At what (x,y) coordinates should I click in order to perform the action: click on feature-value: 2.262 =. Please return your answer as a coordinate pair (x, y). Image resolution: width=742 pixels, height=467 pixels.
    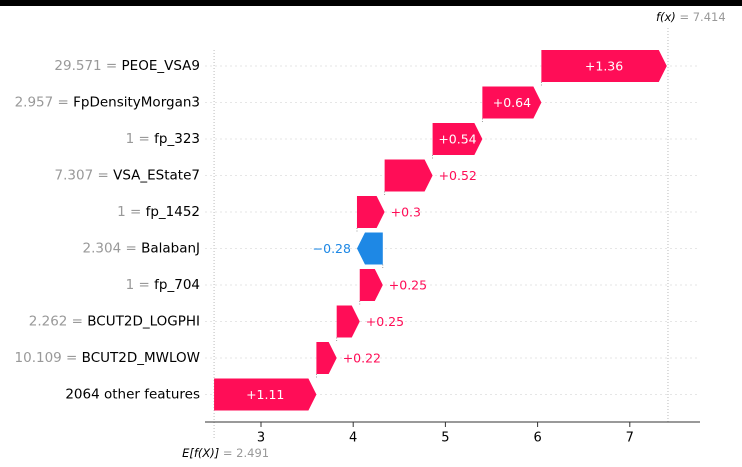
    Looking at the image, I should click on (58, 322).